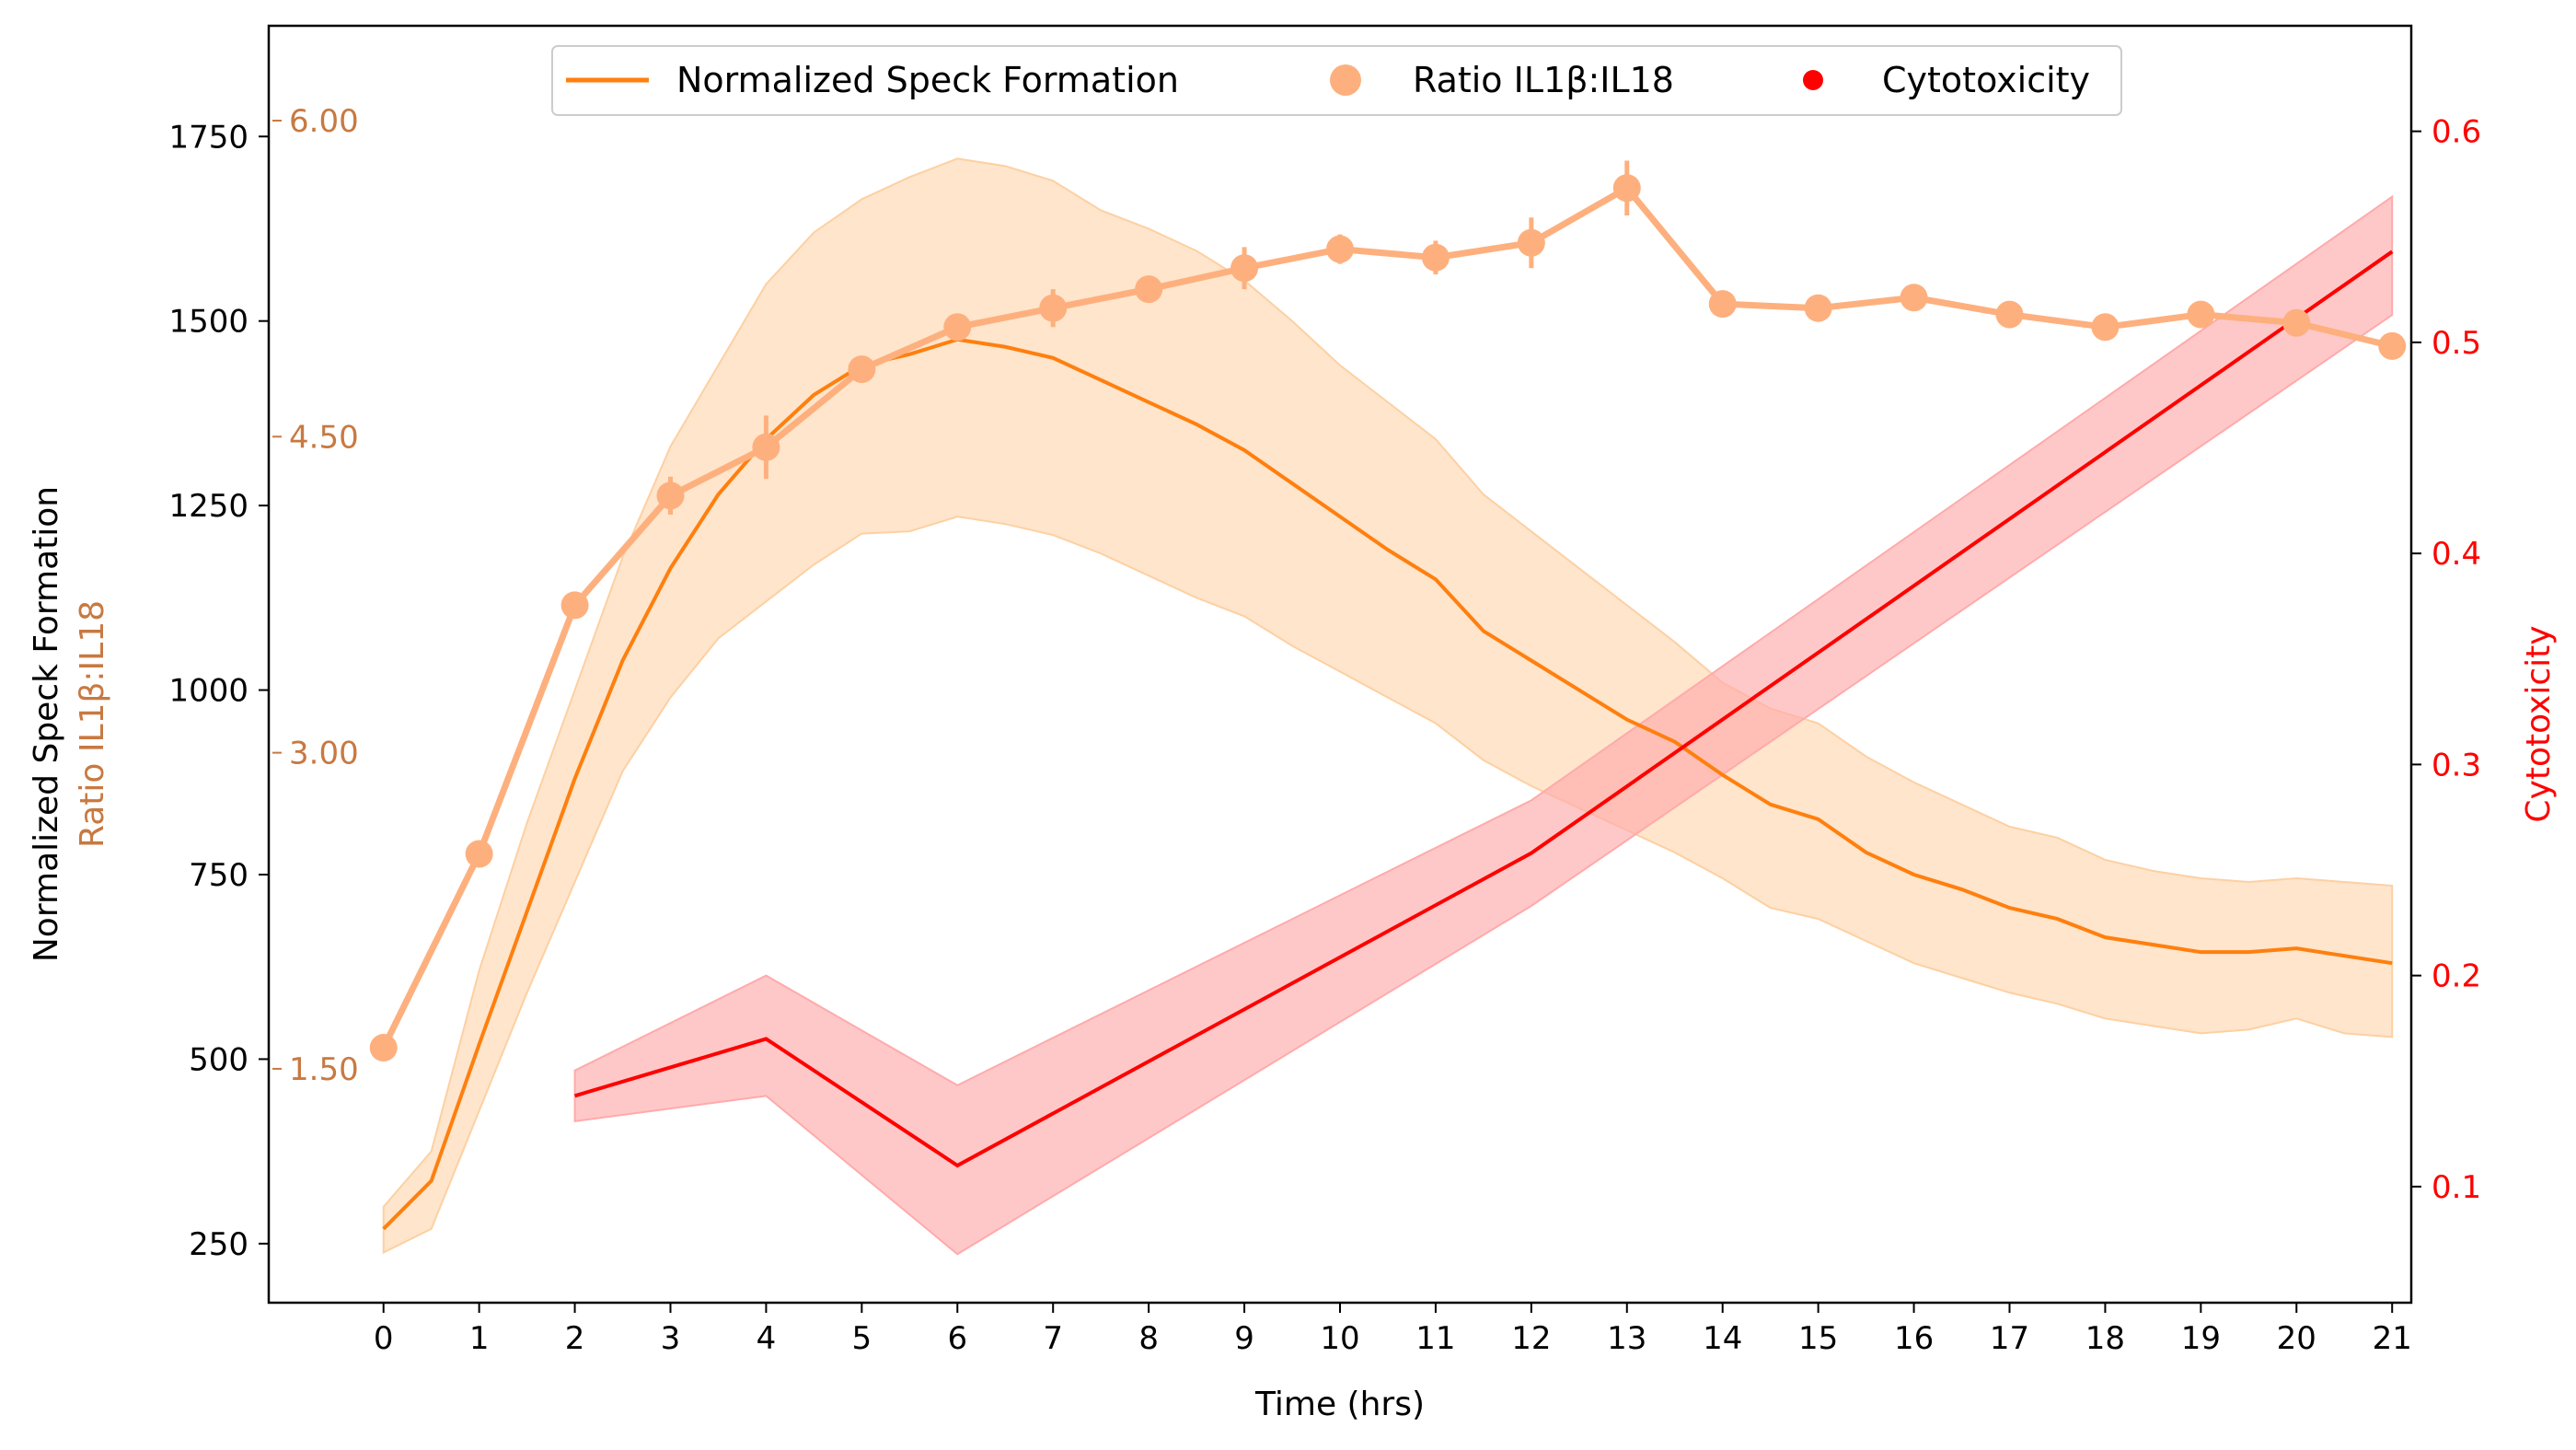 This screenshot has width=2576, height=1450. What do you see at coordinates (2105, 1338) in the screenshot?
I see `x-tick-label: 18` at bounding box center [2105, 1338].